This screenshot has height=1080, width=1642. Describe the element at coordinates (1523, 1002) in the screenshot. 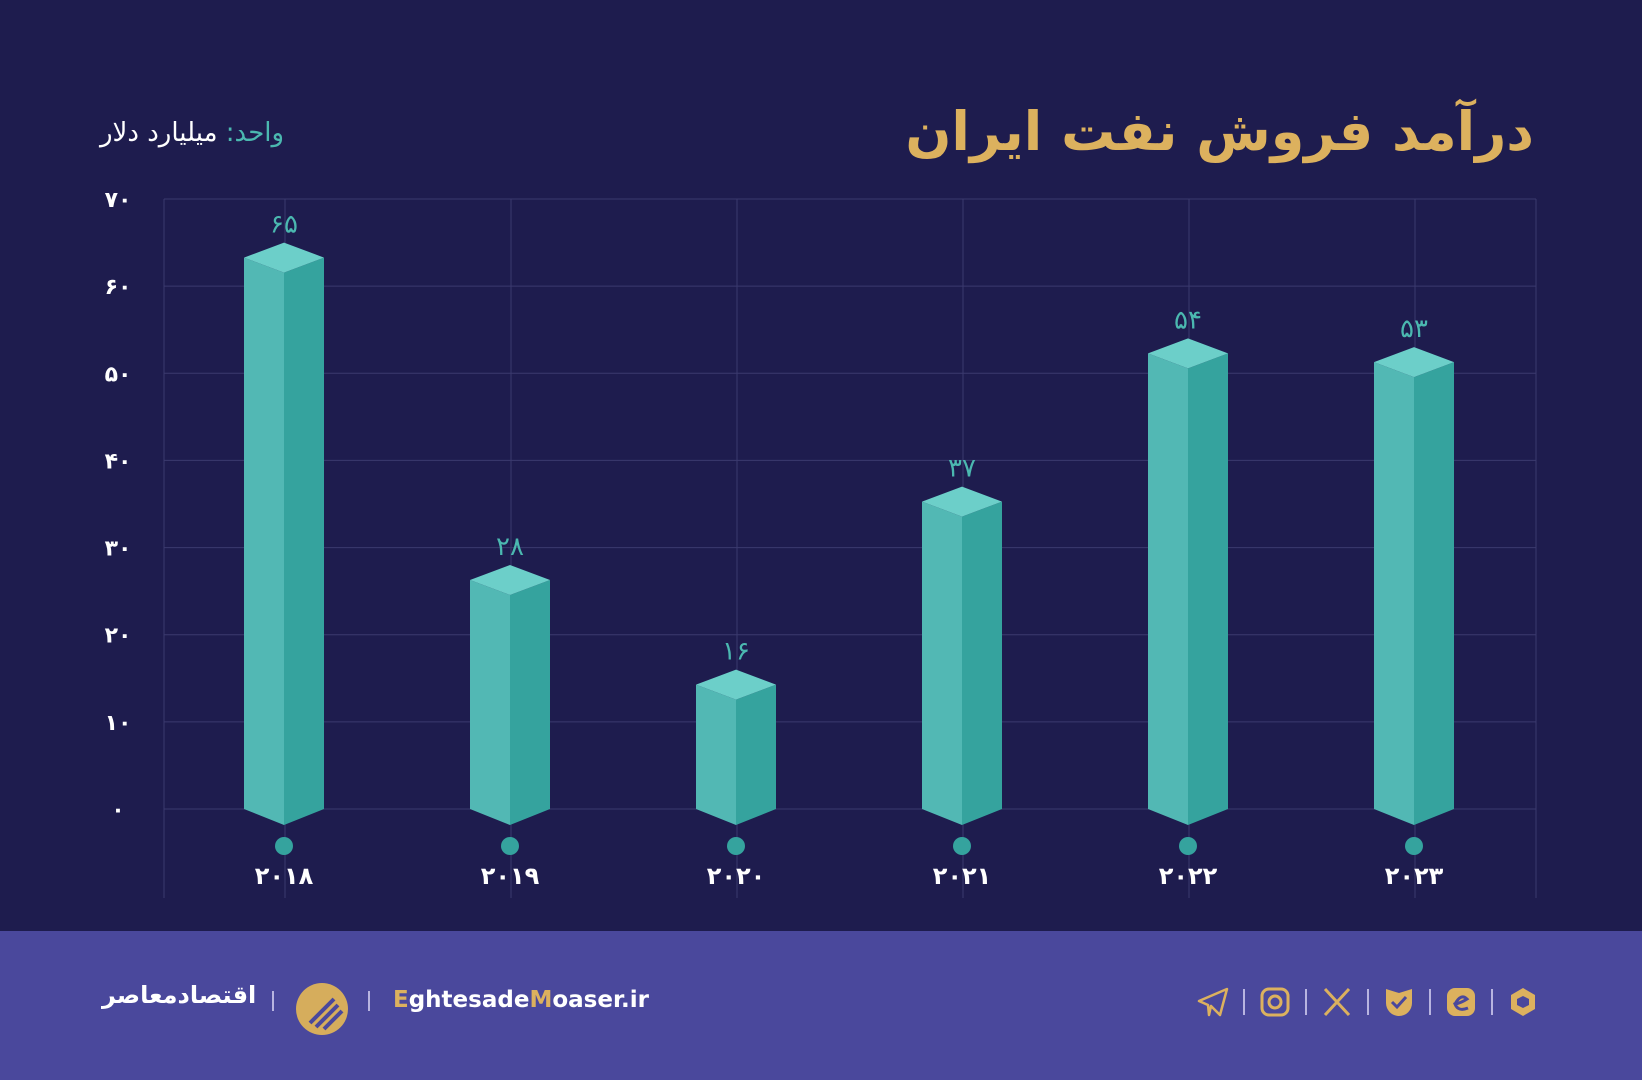

I see `rubika-icon` at that location.